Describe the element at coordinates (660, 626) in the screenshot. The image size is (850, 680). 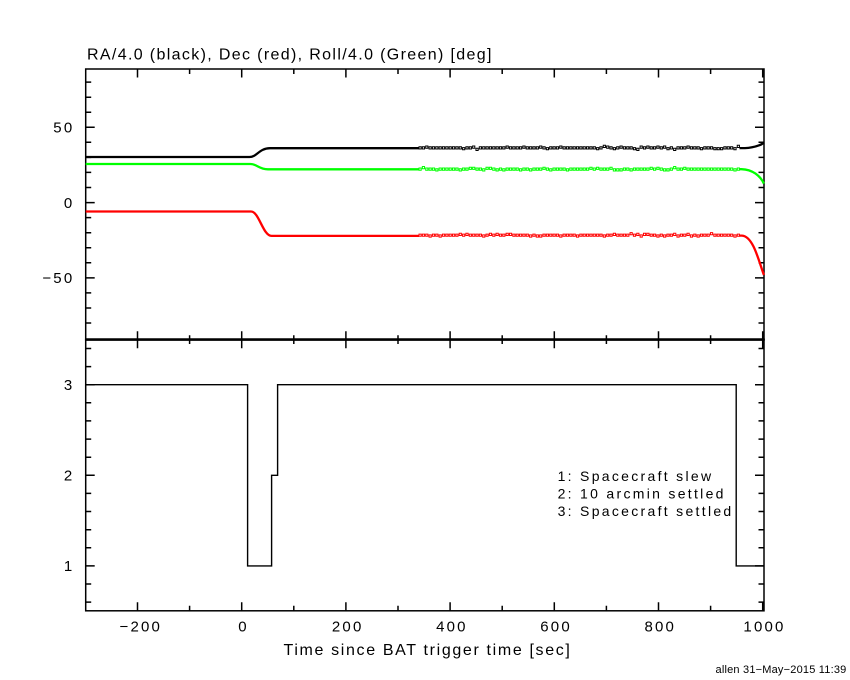
I see `svg-text: 800` at that location.